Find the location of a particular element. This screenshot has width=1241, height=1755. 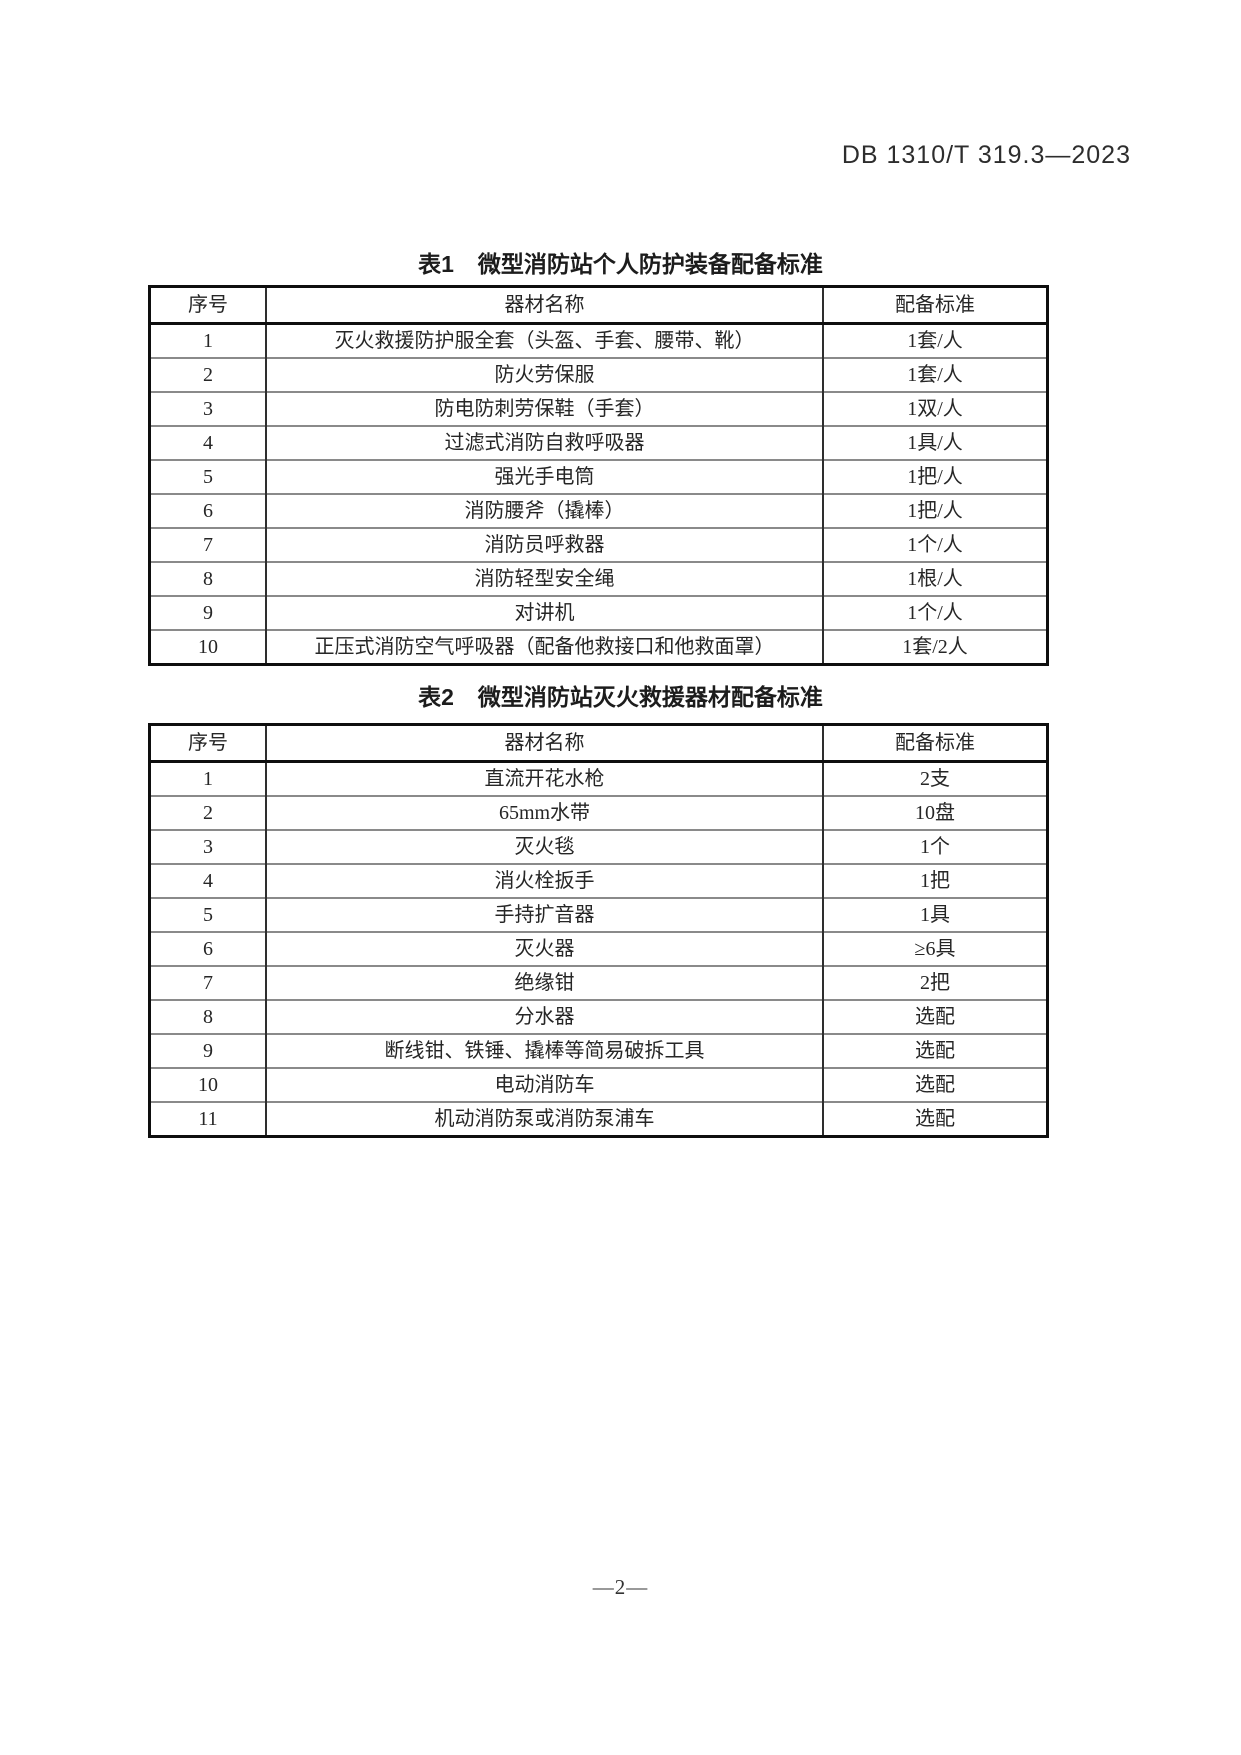

allocation-standard: 1个 is located at coordinates (935, 846).